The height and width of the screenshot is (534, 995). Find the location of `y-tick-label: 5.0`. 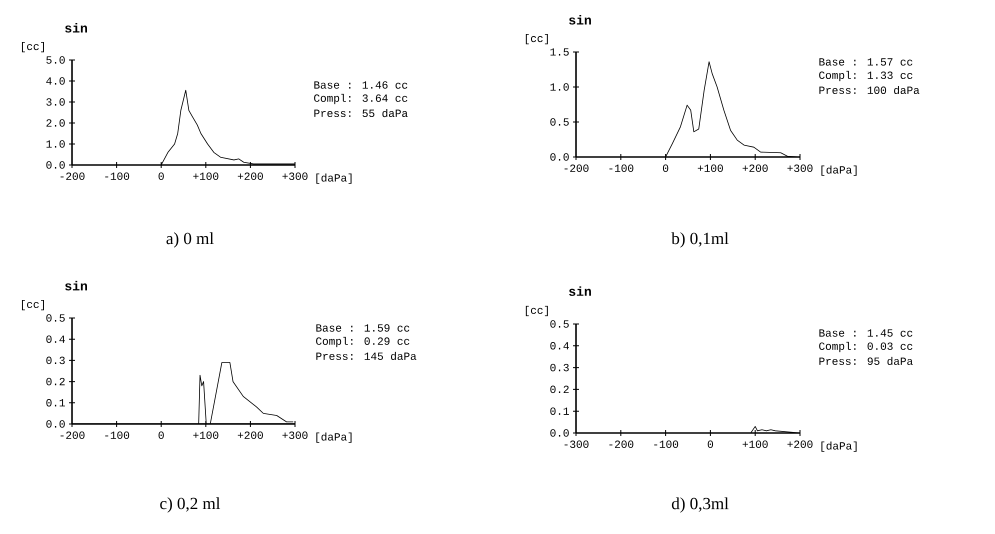

y-tick-label: 5.0 is located at coordinates (55, 60).